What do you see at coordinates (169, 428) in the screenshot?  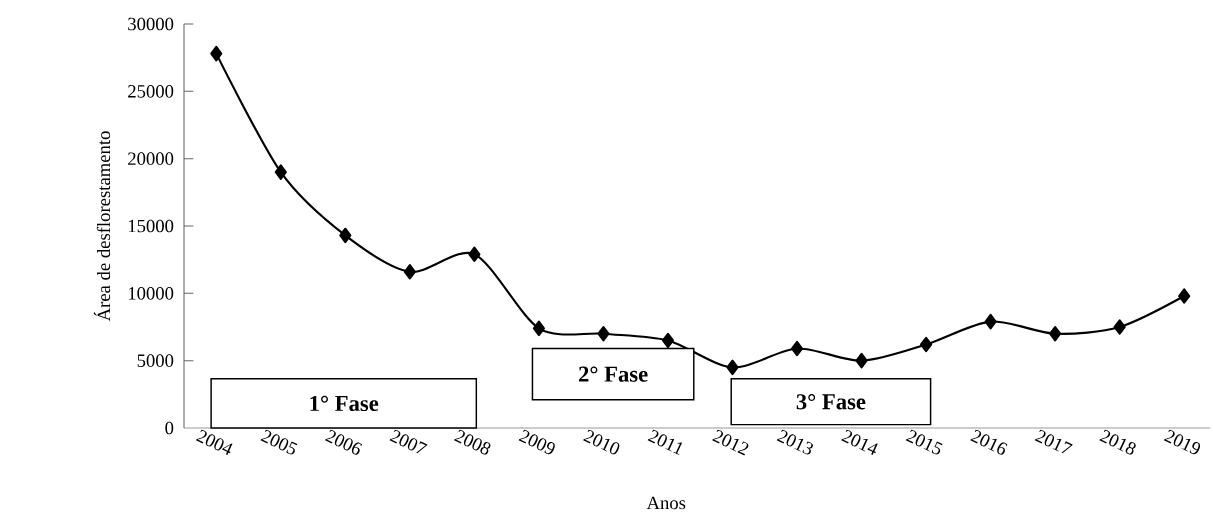 I see `y-tick-label: 0` at bounding box center [169, 428].